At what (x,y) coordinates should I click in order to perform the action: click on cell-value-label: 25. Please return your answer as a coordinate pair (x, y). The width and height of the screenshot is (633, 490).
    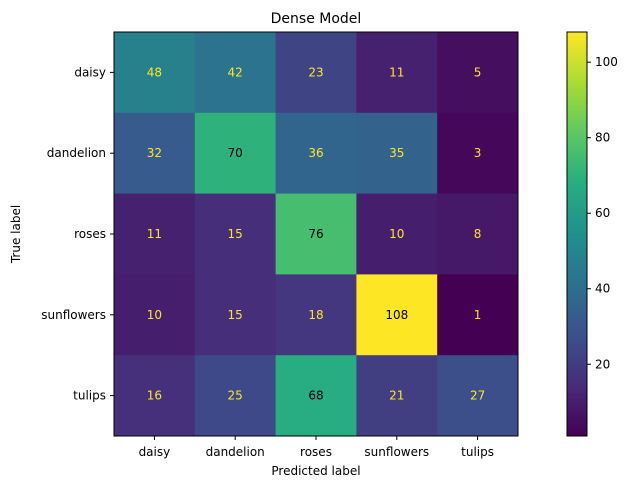
    Looking at the image, I should click on (235, 396).